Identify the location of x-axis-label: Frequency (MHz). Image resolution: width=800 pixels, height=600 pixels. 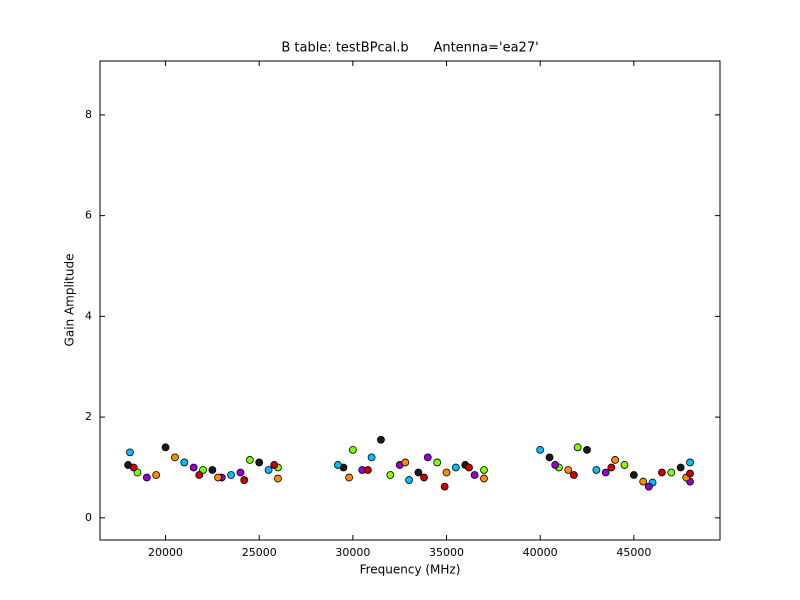
(410, 570).